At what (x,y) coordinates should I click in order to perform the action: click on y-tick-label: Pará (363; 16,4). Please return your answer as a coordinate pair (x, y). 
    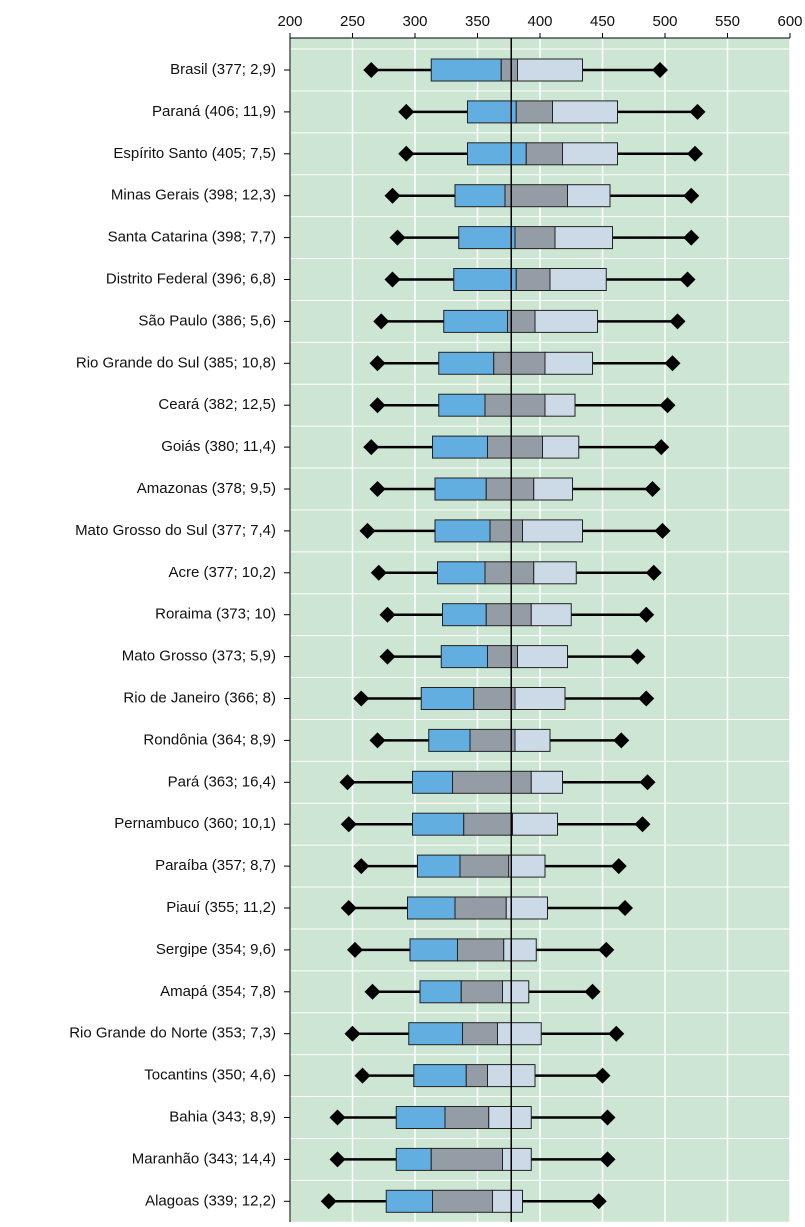
    Looking at the image, I should click on (222, 781).